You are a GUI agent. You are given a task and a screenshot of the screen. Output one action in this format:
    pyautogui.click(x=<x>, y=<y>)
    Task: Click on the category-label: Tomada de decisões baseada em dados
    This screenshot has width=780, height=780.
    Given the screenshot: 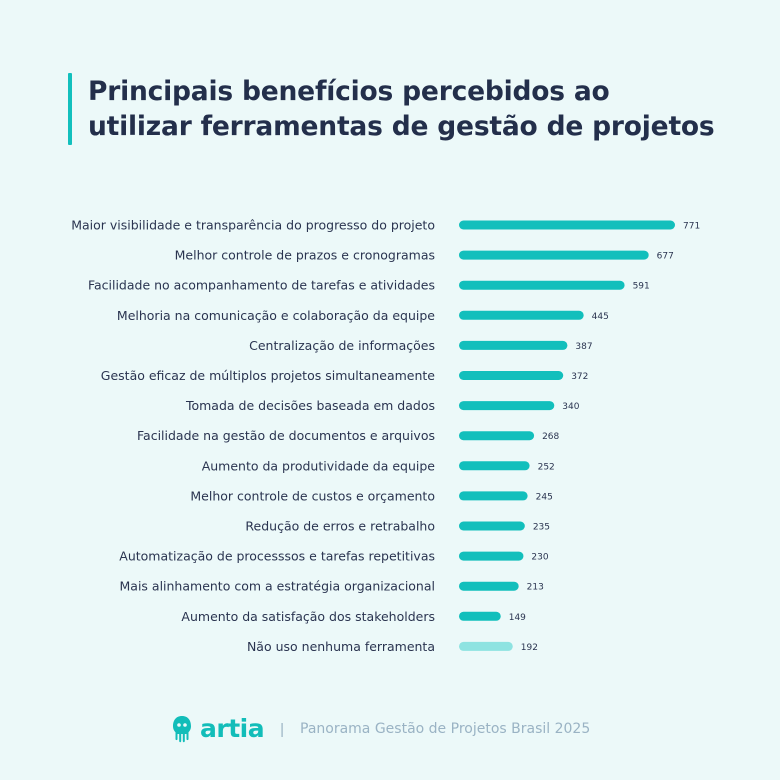 What is the action you would take?
    pyautogui.click(x=310, y=405)
    